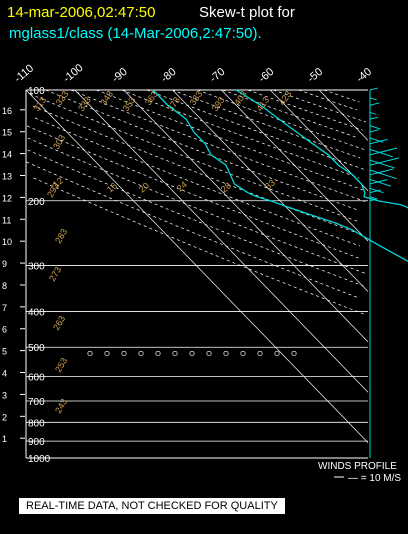 The width and height of the screenshot is (408, 534). I want to click on height-tick-5: 5, so click(4, 352).